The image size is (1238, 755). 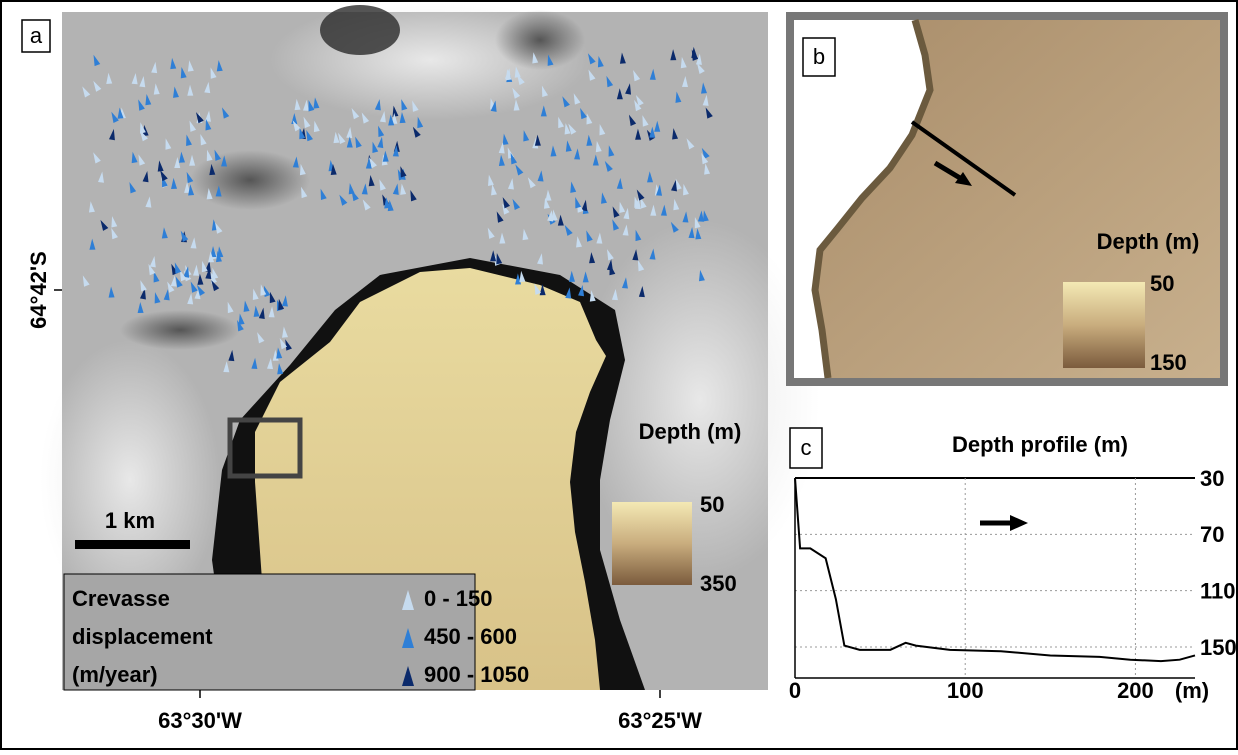 I want to click on chart-title: Depth profile (m), so click(x=1040, y=444).